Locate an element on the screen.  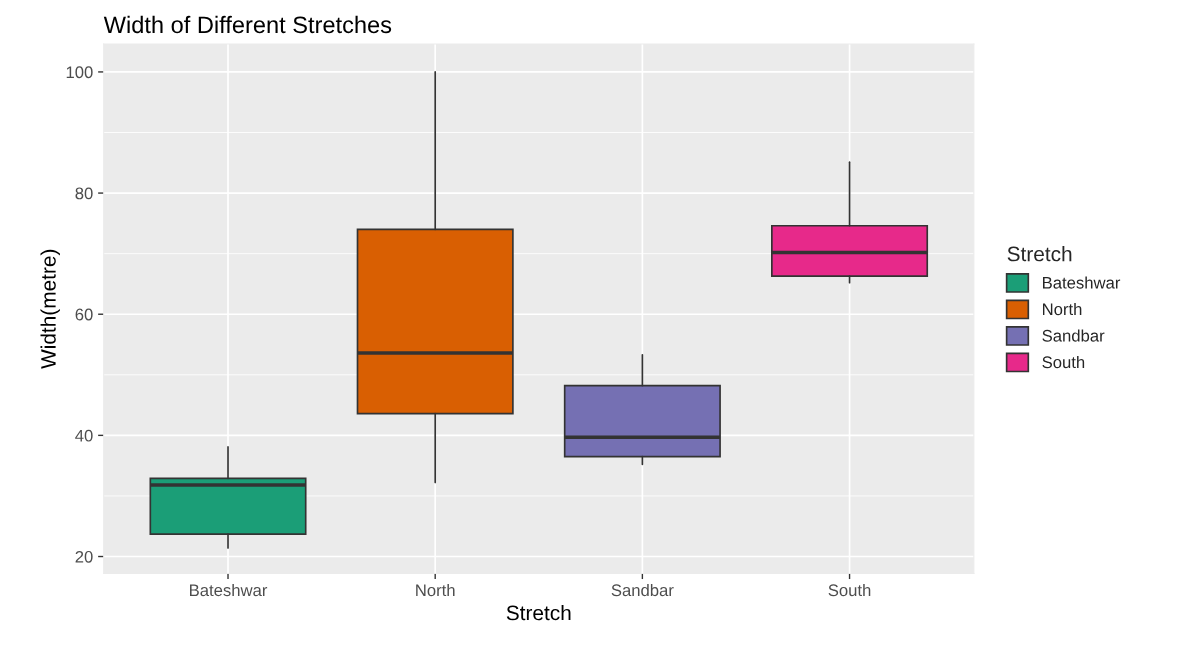
y-tick-label: 60 is located at coordinates (84, 314).